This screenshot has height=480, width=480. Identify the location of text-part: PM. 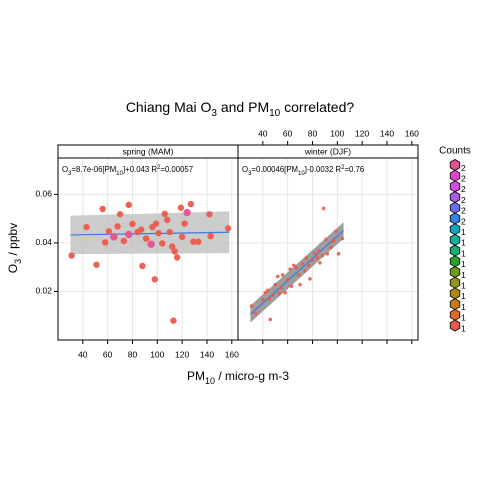
(196, 376).